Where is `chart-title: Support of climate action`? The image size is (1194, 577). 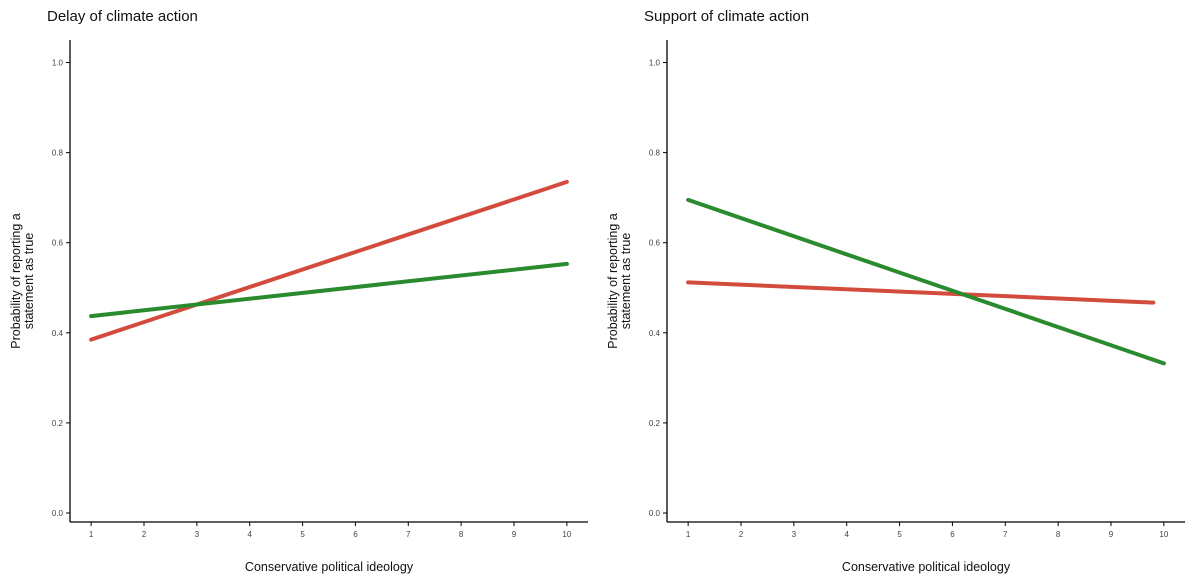 chart-title: Support of climate action is located at coordinates (727, 16).